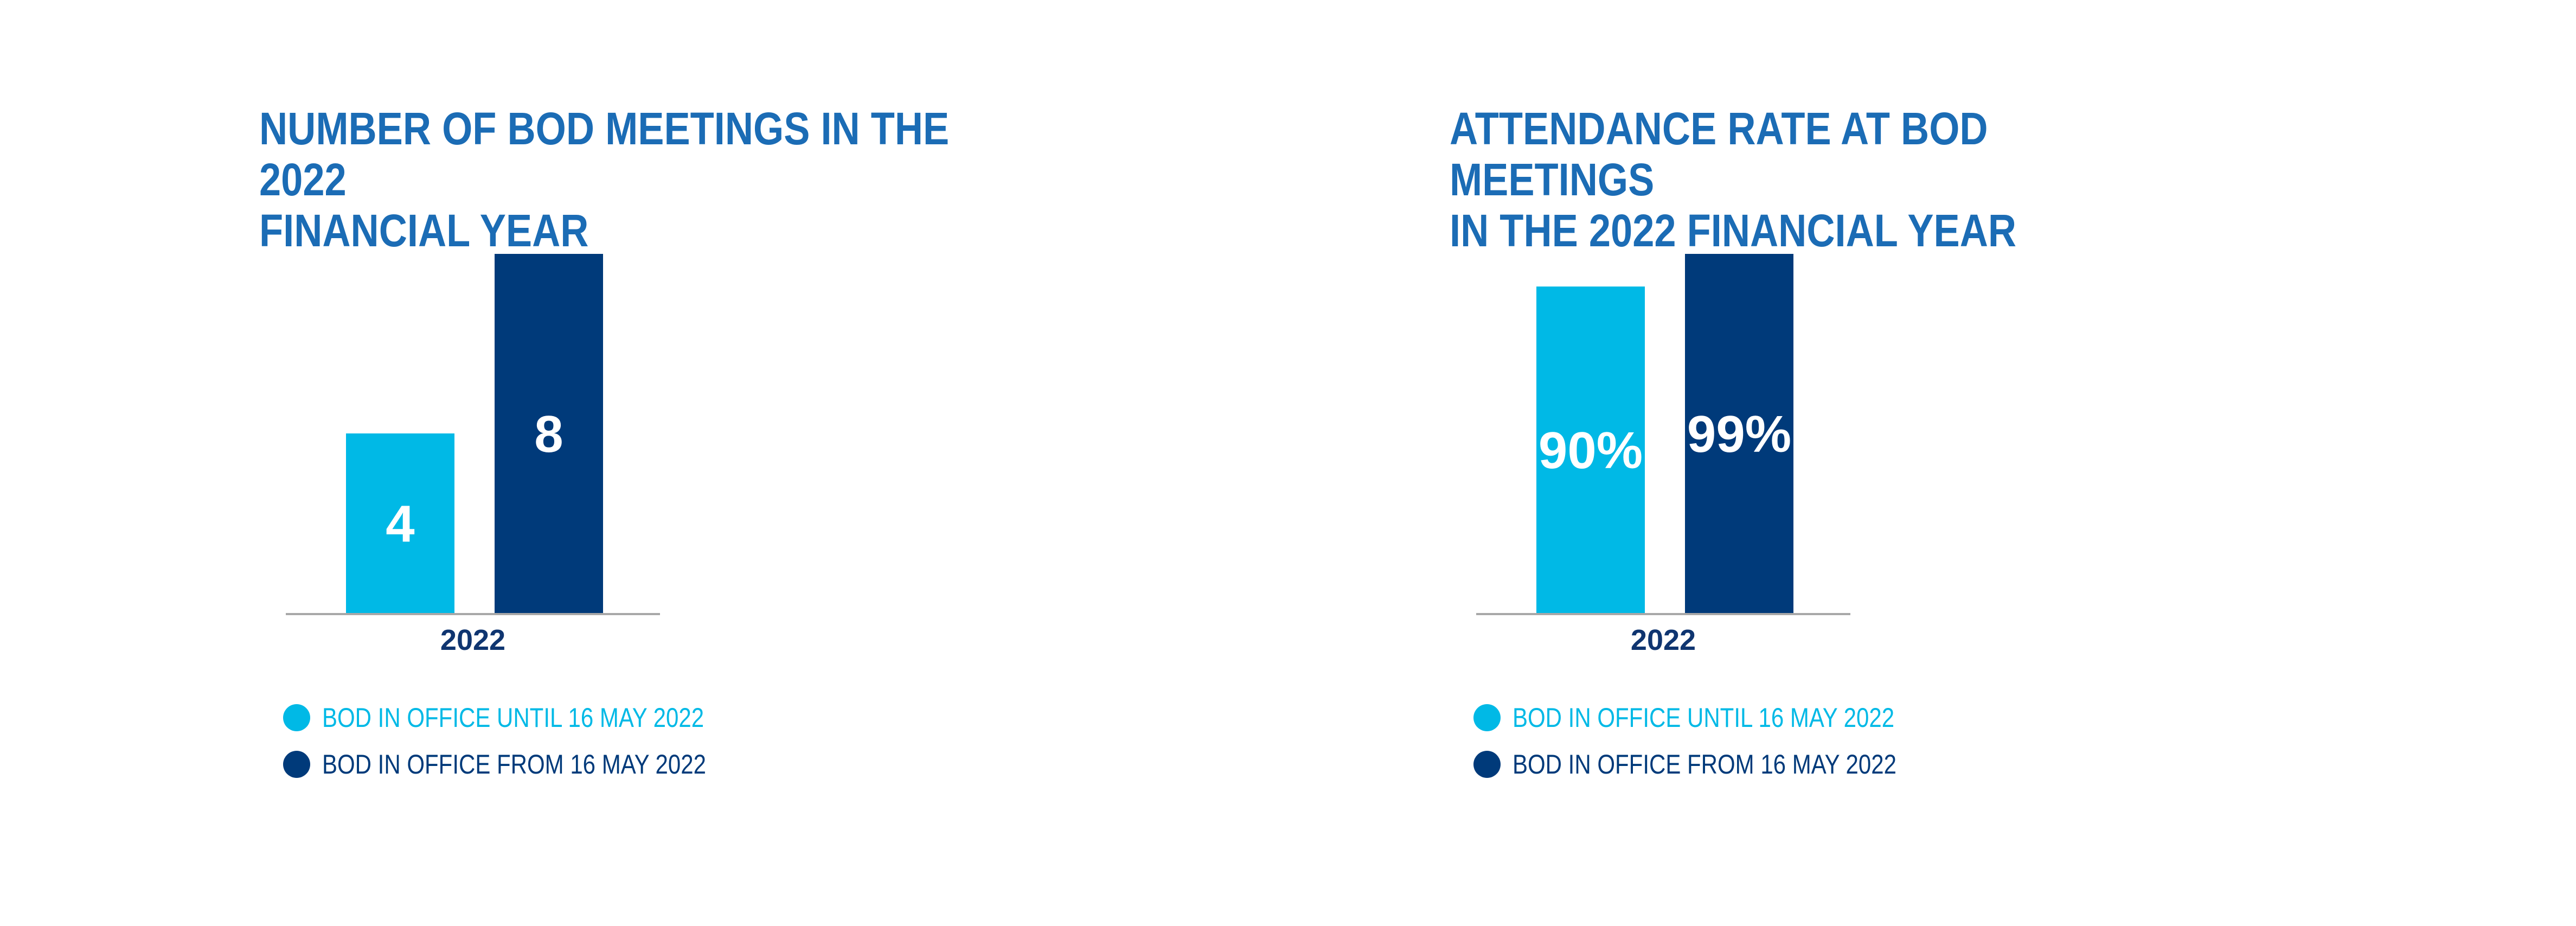 The width and height of the screenshot is (2576, 926). I want to click on chart-title-line-2: FINANCIAL YEAR, so click(424, 230).